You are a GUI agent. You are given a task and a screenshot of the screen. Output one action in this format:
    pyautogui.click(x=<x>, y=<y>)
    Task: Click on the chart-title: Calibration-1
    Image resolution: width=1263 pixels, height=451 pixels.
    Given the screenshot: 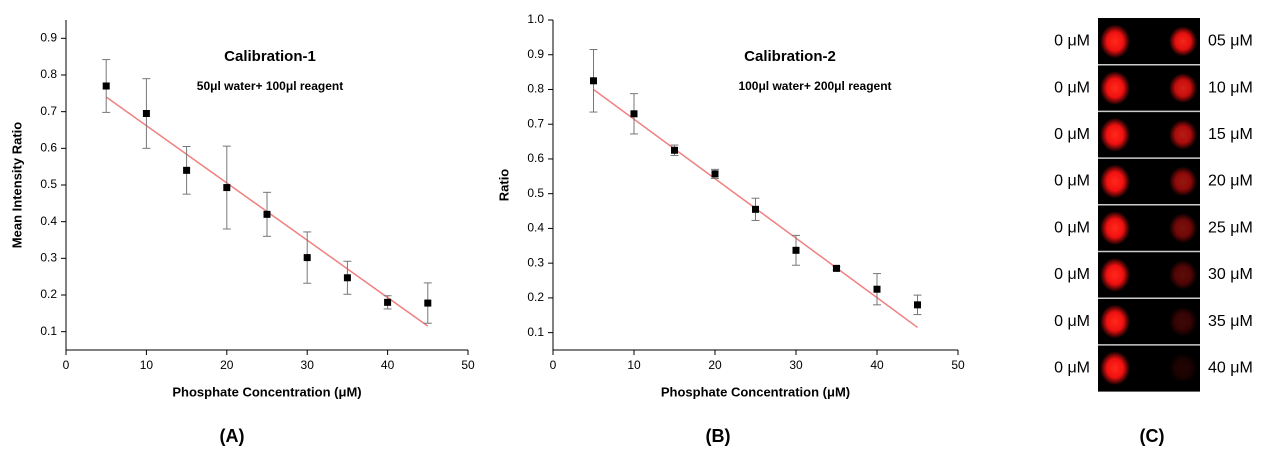 What is the action you would take?
    pyautogui.click(x=270, y=56)
    